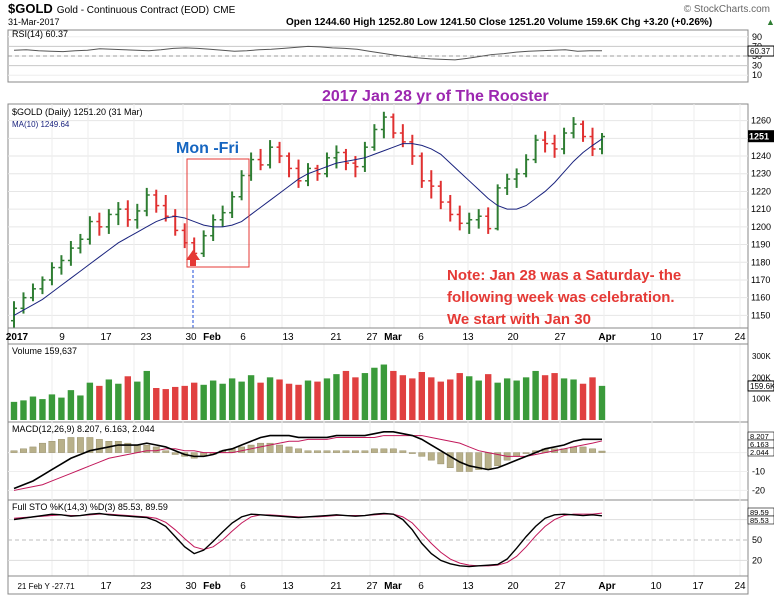  Describe the element at coordinates (757, 560) in the screenshot. I see `sto-tick-label: 20` at that location.